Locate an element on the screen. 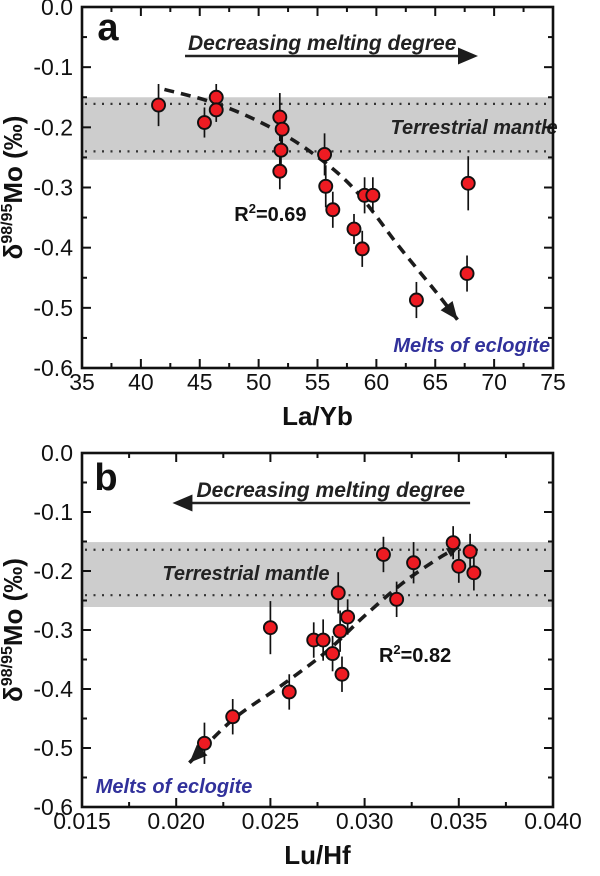 This screenshot has width=600, height=876. r2-label: R2=0.69 is located at coordinates (270, 213).